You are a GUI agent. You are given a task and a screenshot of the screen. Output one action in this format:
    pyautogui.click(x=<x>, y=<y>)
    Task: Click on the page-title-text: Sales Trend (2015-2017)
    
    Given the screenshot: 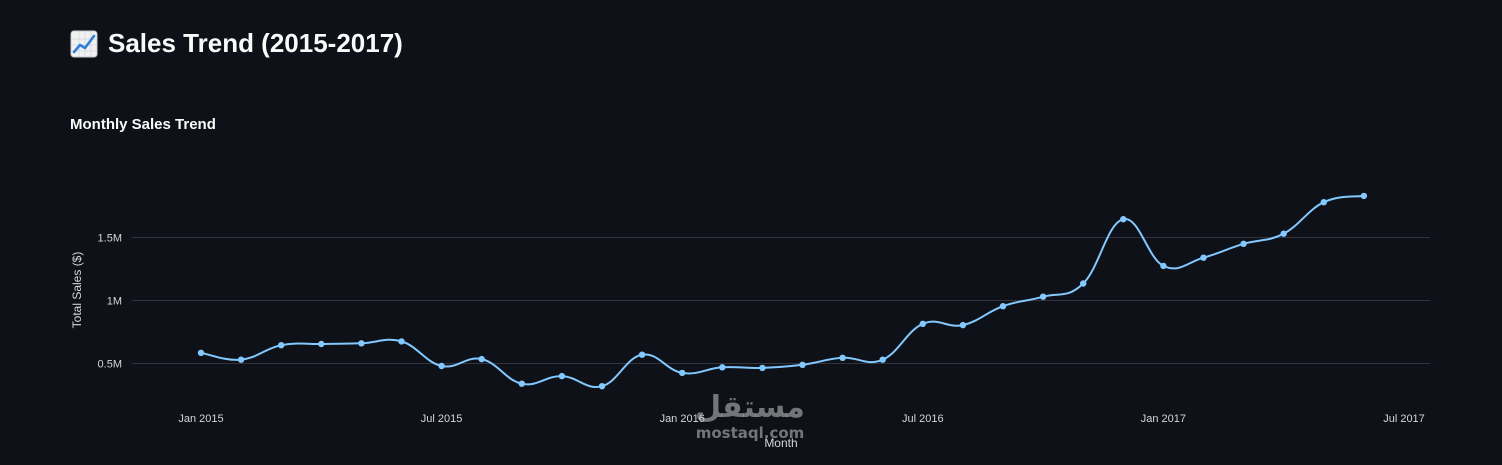 What is the action you would take?
    pyautogui.click(x=255, y=43)
    